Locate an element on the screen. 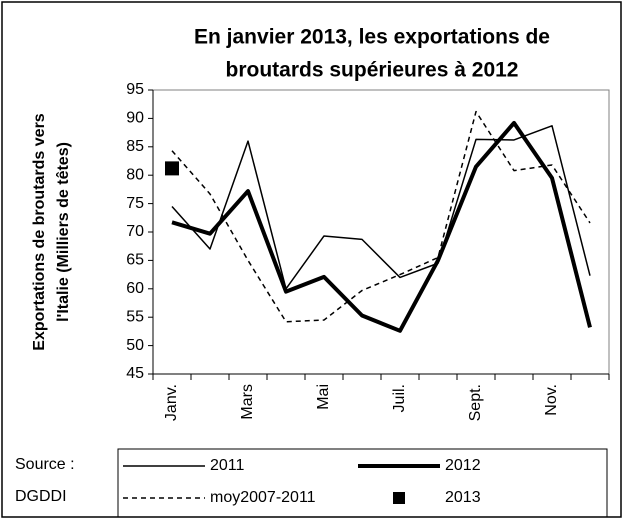 The height and width of the screenshot is (520, 624). y-tick-label: 45 is located at coordinates (135, 373).